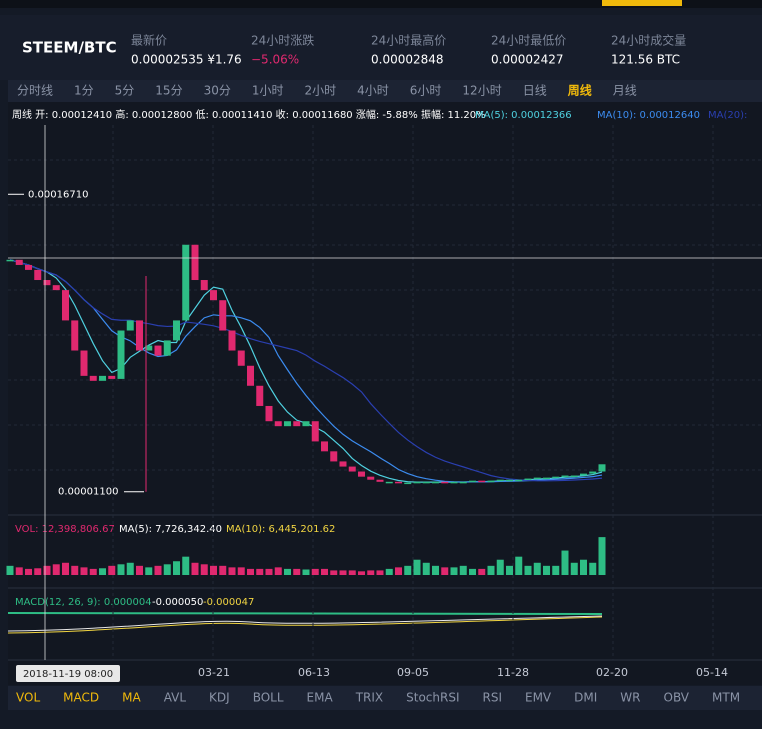  What do you see at coordinates (168, 91) in the screenshot?
I see `interval-tab: 15分` at bounding box center [168, 91].